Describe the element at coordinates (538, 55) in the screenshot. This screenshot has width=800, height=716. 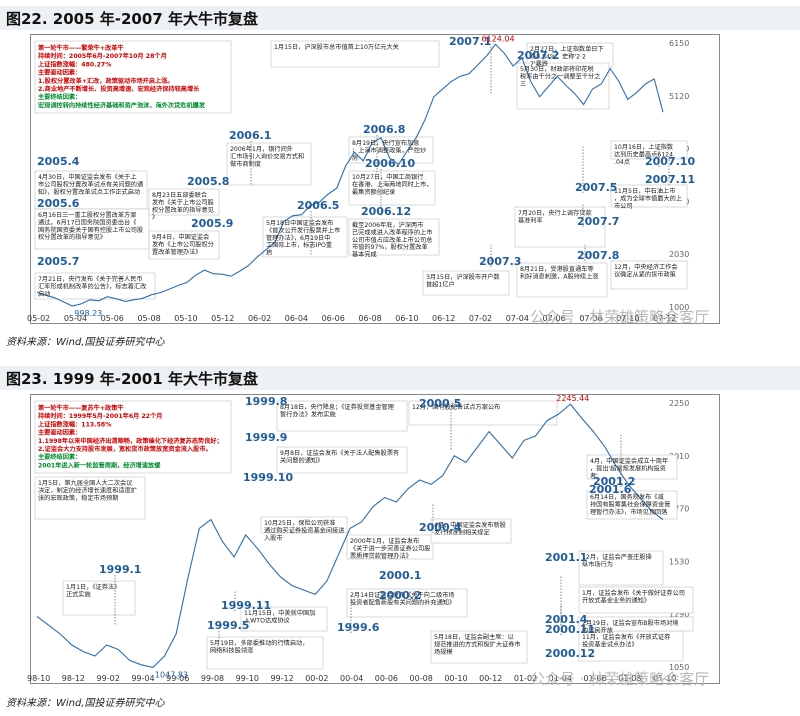
I see `date-label-2007-2: 2007.2` at that location.